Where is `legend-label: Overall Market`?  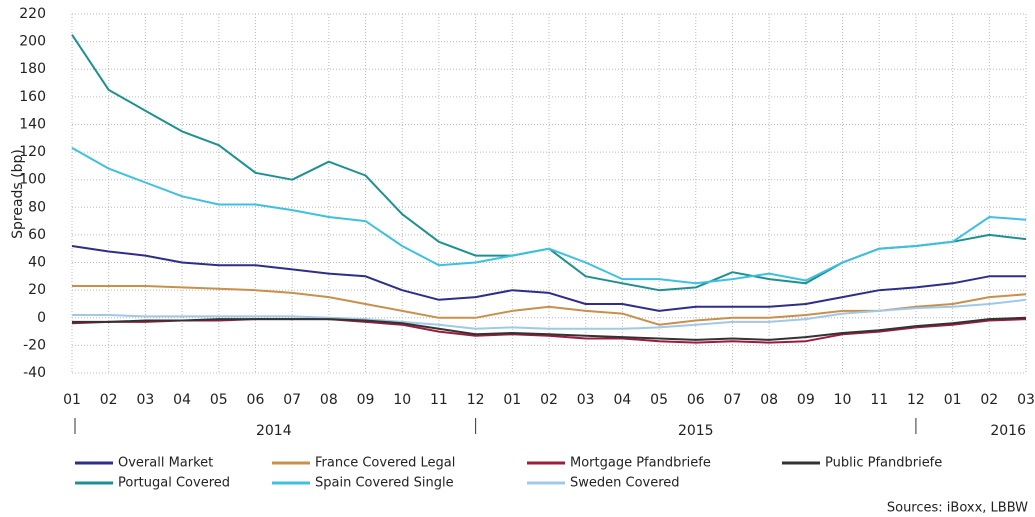
legend-label: Overall Market is located at coordinates (165, 463).